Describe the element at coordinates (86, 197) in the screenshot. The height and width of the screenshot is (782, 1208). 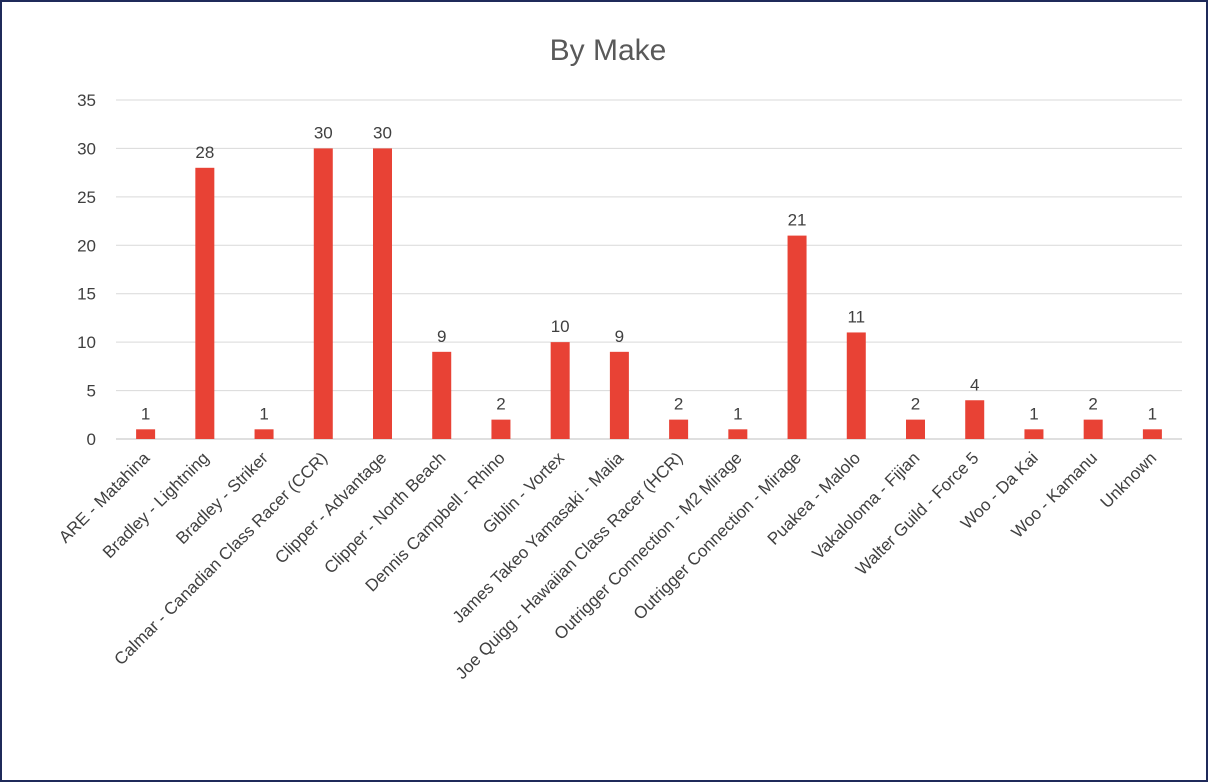
I see `y-tick-label: 25` at that location.